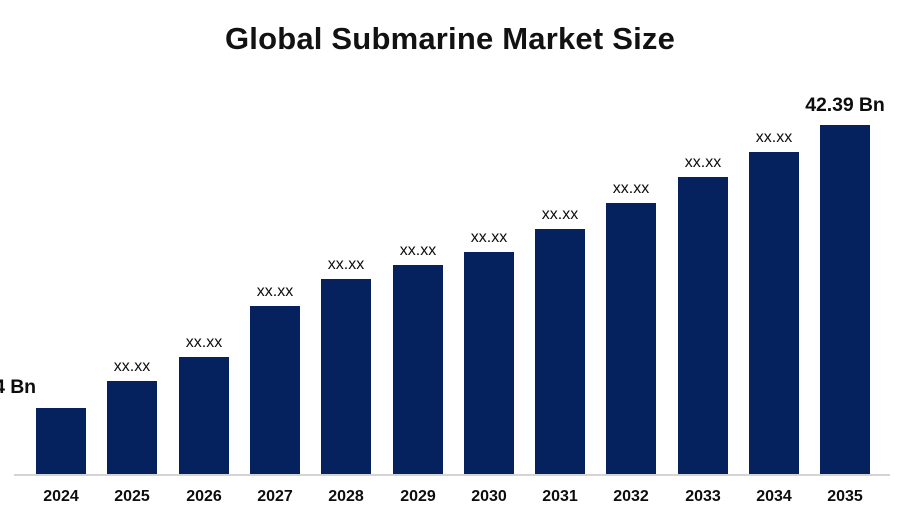 Image resolution: width=900 pixels, height=525 pixels. What do you see at coordinates (560, 351) in the screenshot?
I see `bar-2031` at bounding box center [560, 351].